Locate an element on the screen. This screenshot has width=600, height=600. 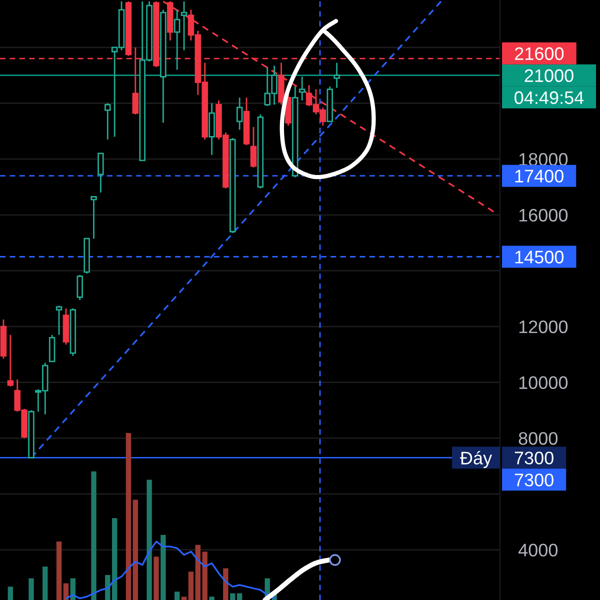
y-tick-label: 8000 is located at coordinates (538, 438).